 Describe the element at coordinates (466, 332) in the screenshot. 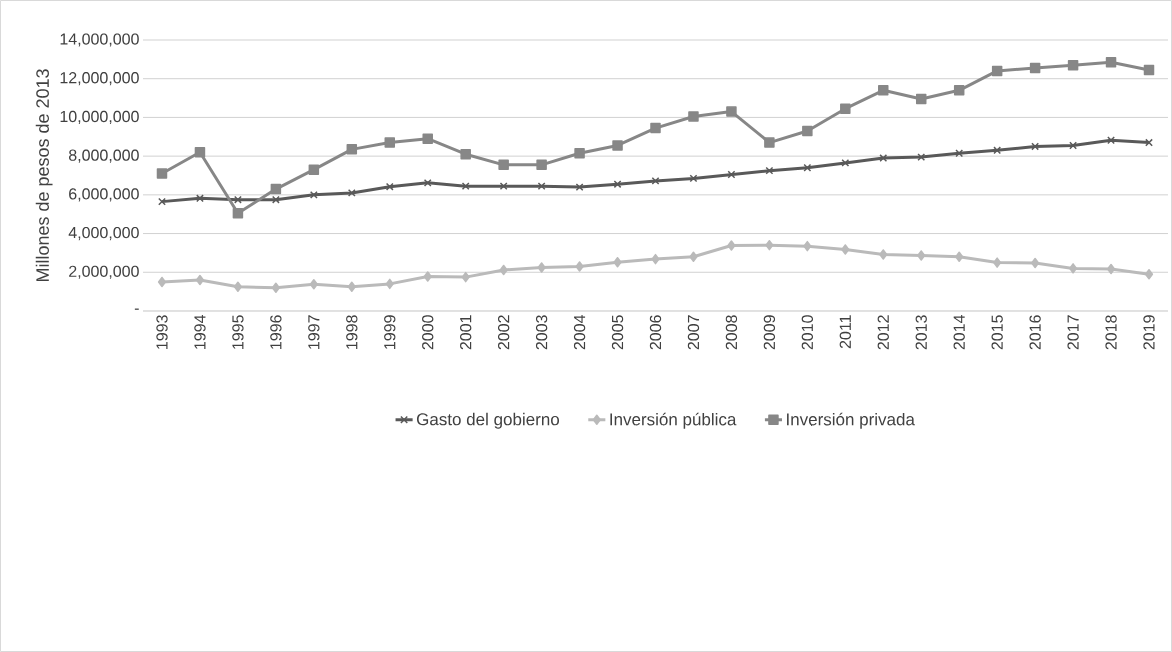

I see `x-tick-label: 2001` at that location.